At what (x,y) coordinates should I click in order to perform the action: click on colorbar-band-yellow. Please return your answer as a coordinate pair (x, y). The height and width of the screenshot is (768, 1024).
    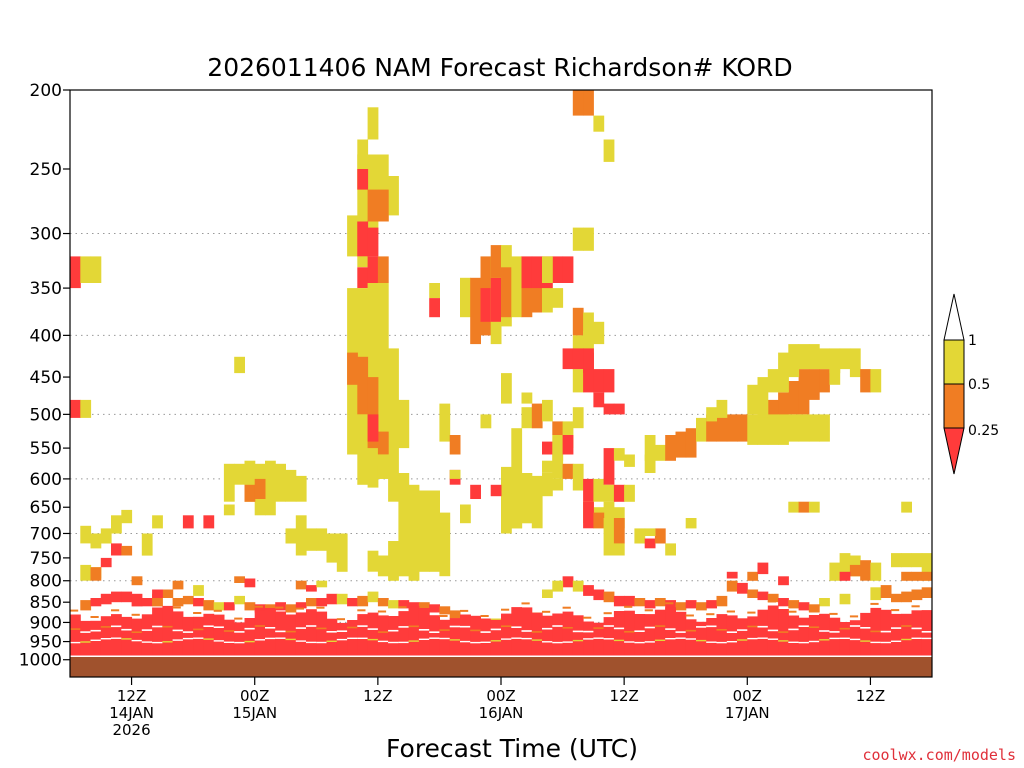
    Looking at the image, I should click on (954, 362).